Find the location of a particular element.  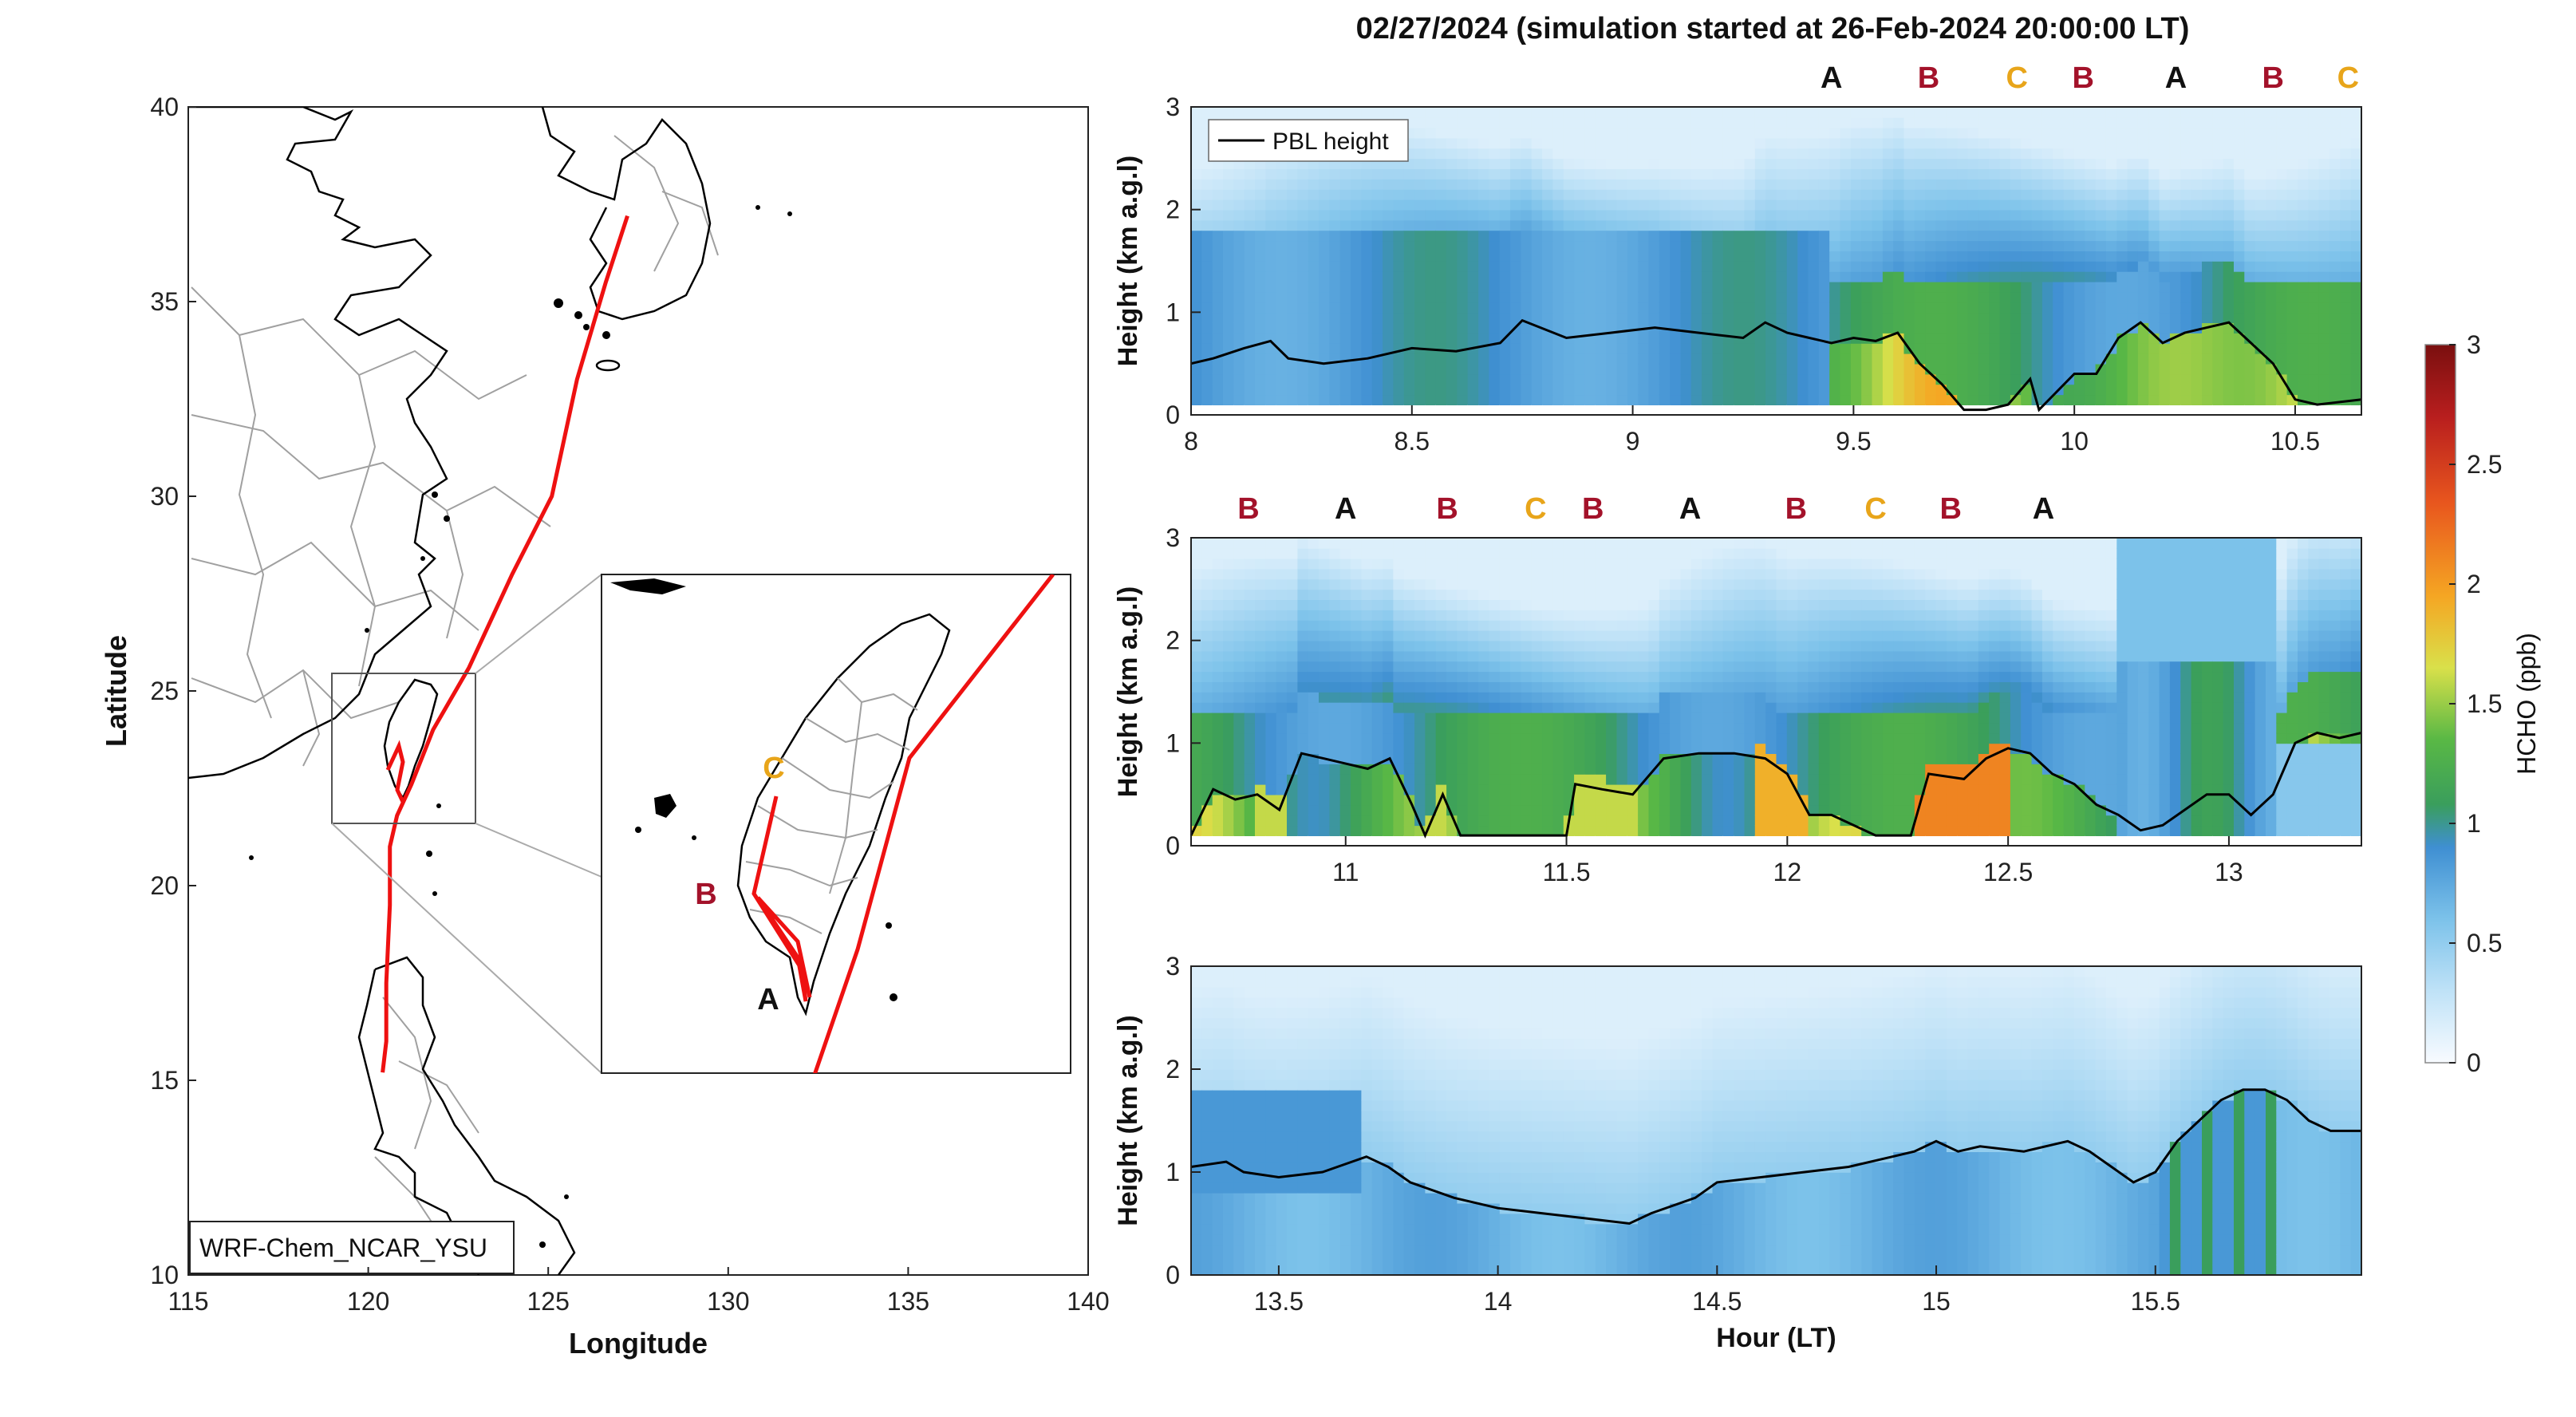

curtain-y-tick-label: 0 is located at coordinates (1173, 415).